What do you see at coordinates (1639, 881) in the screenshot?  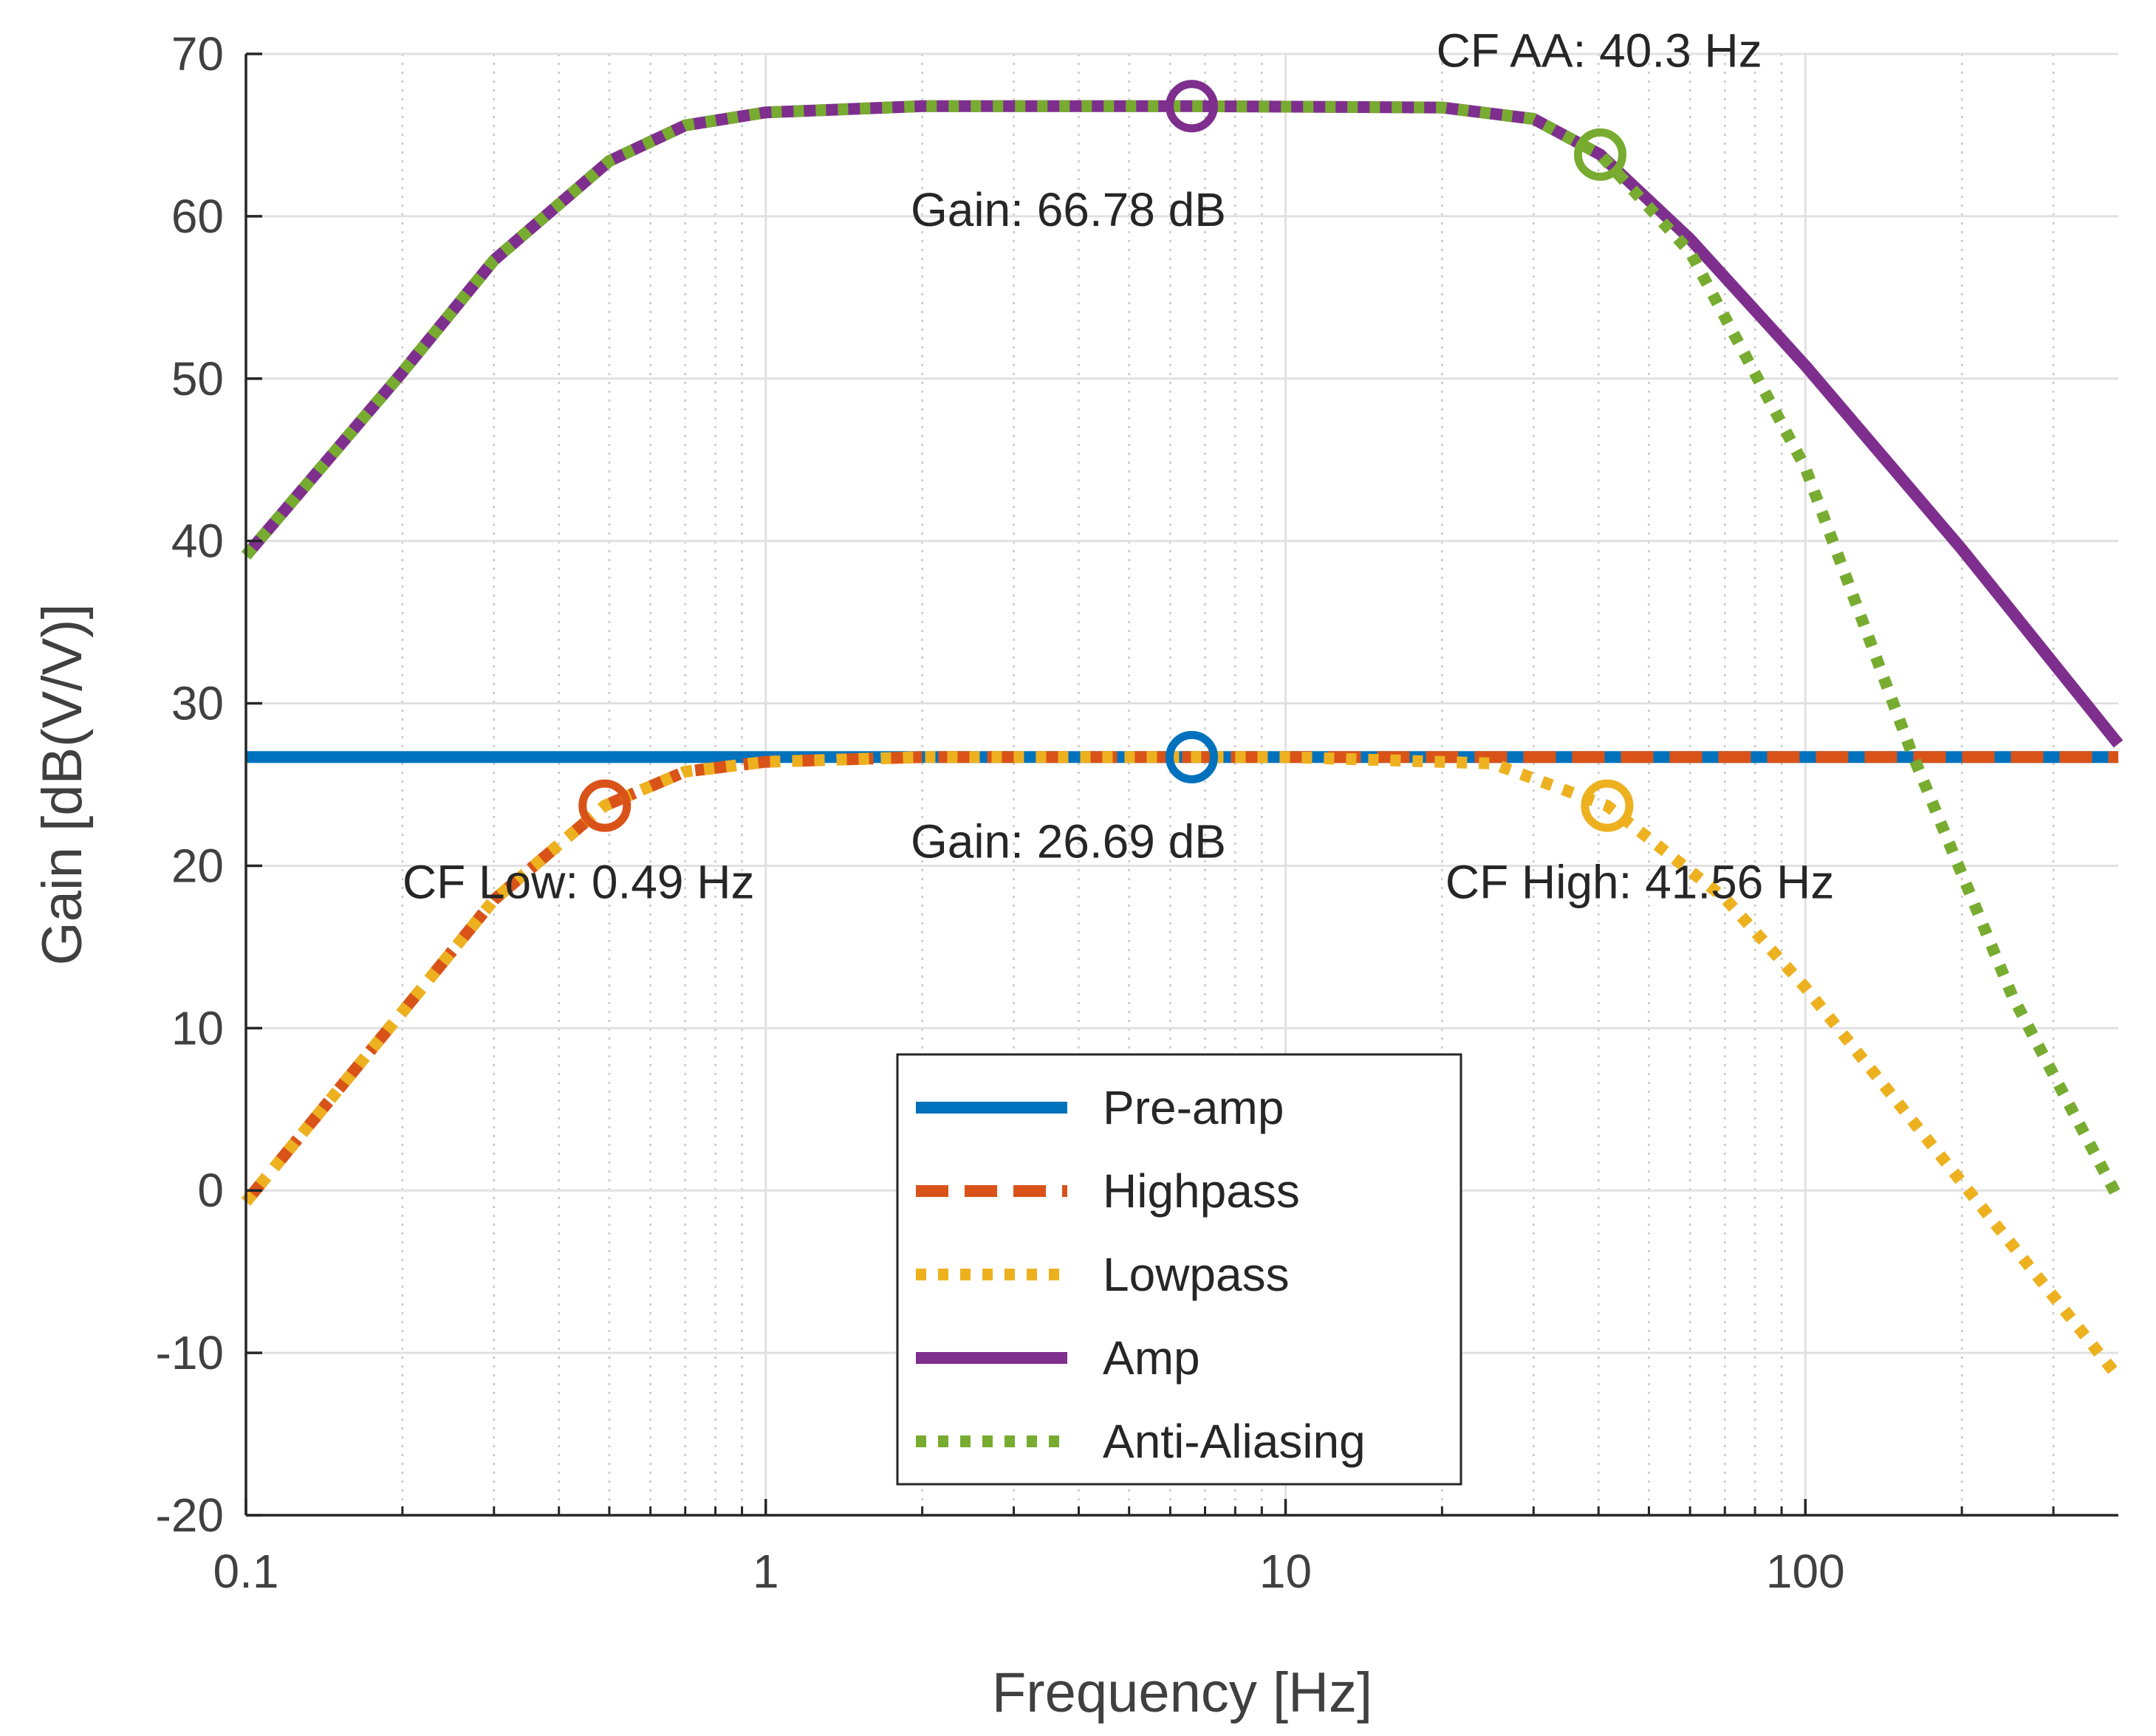 I see `annotation-label: CF High: 41.56 Hz` at bounding box center [1639, 881].